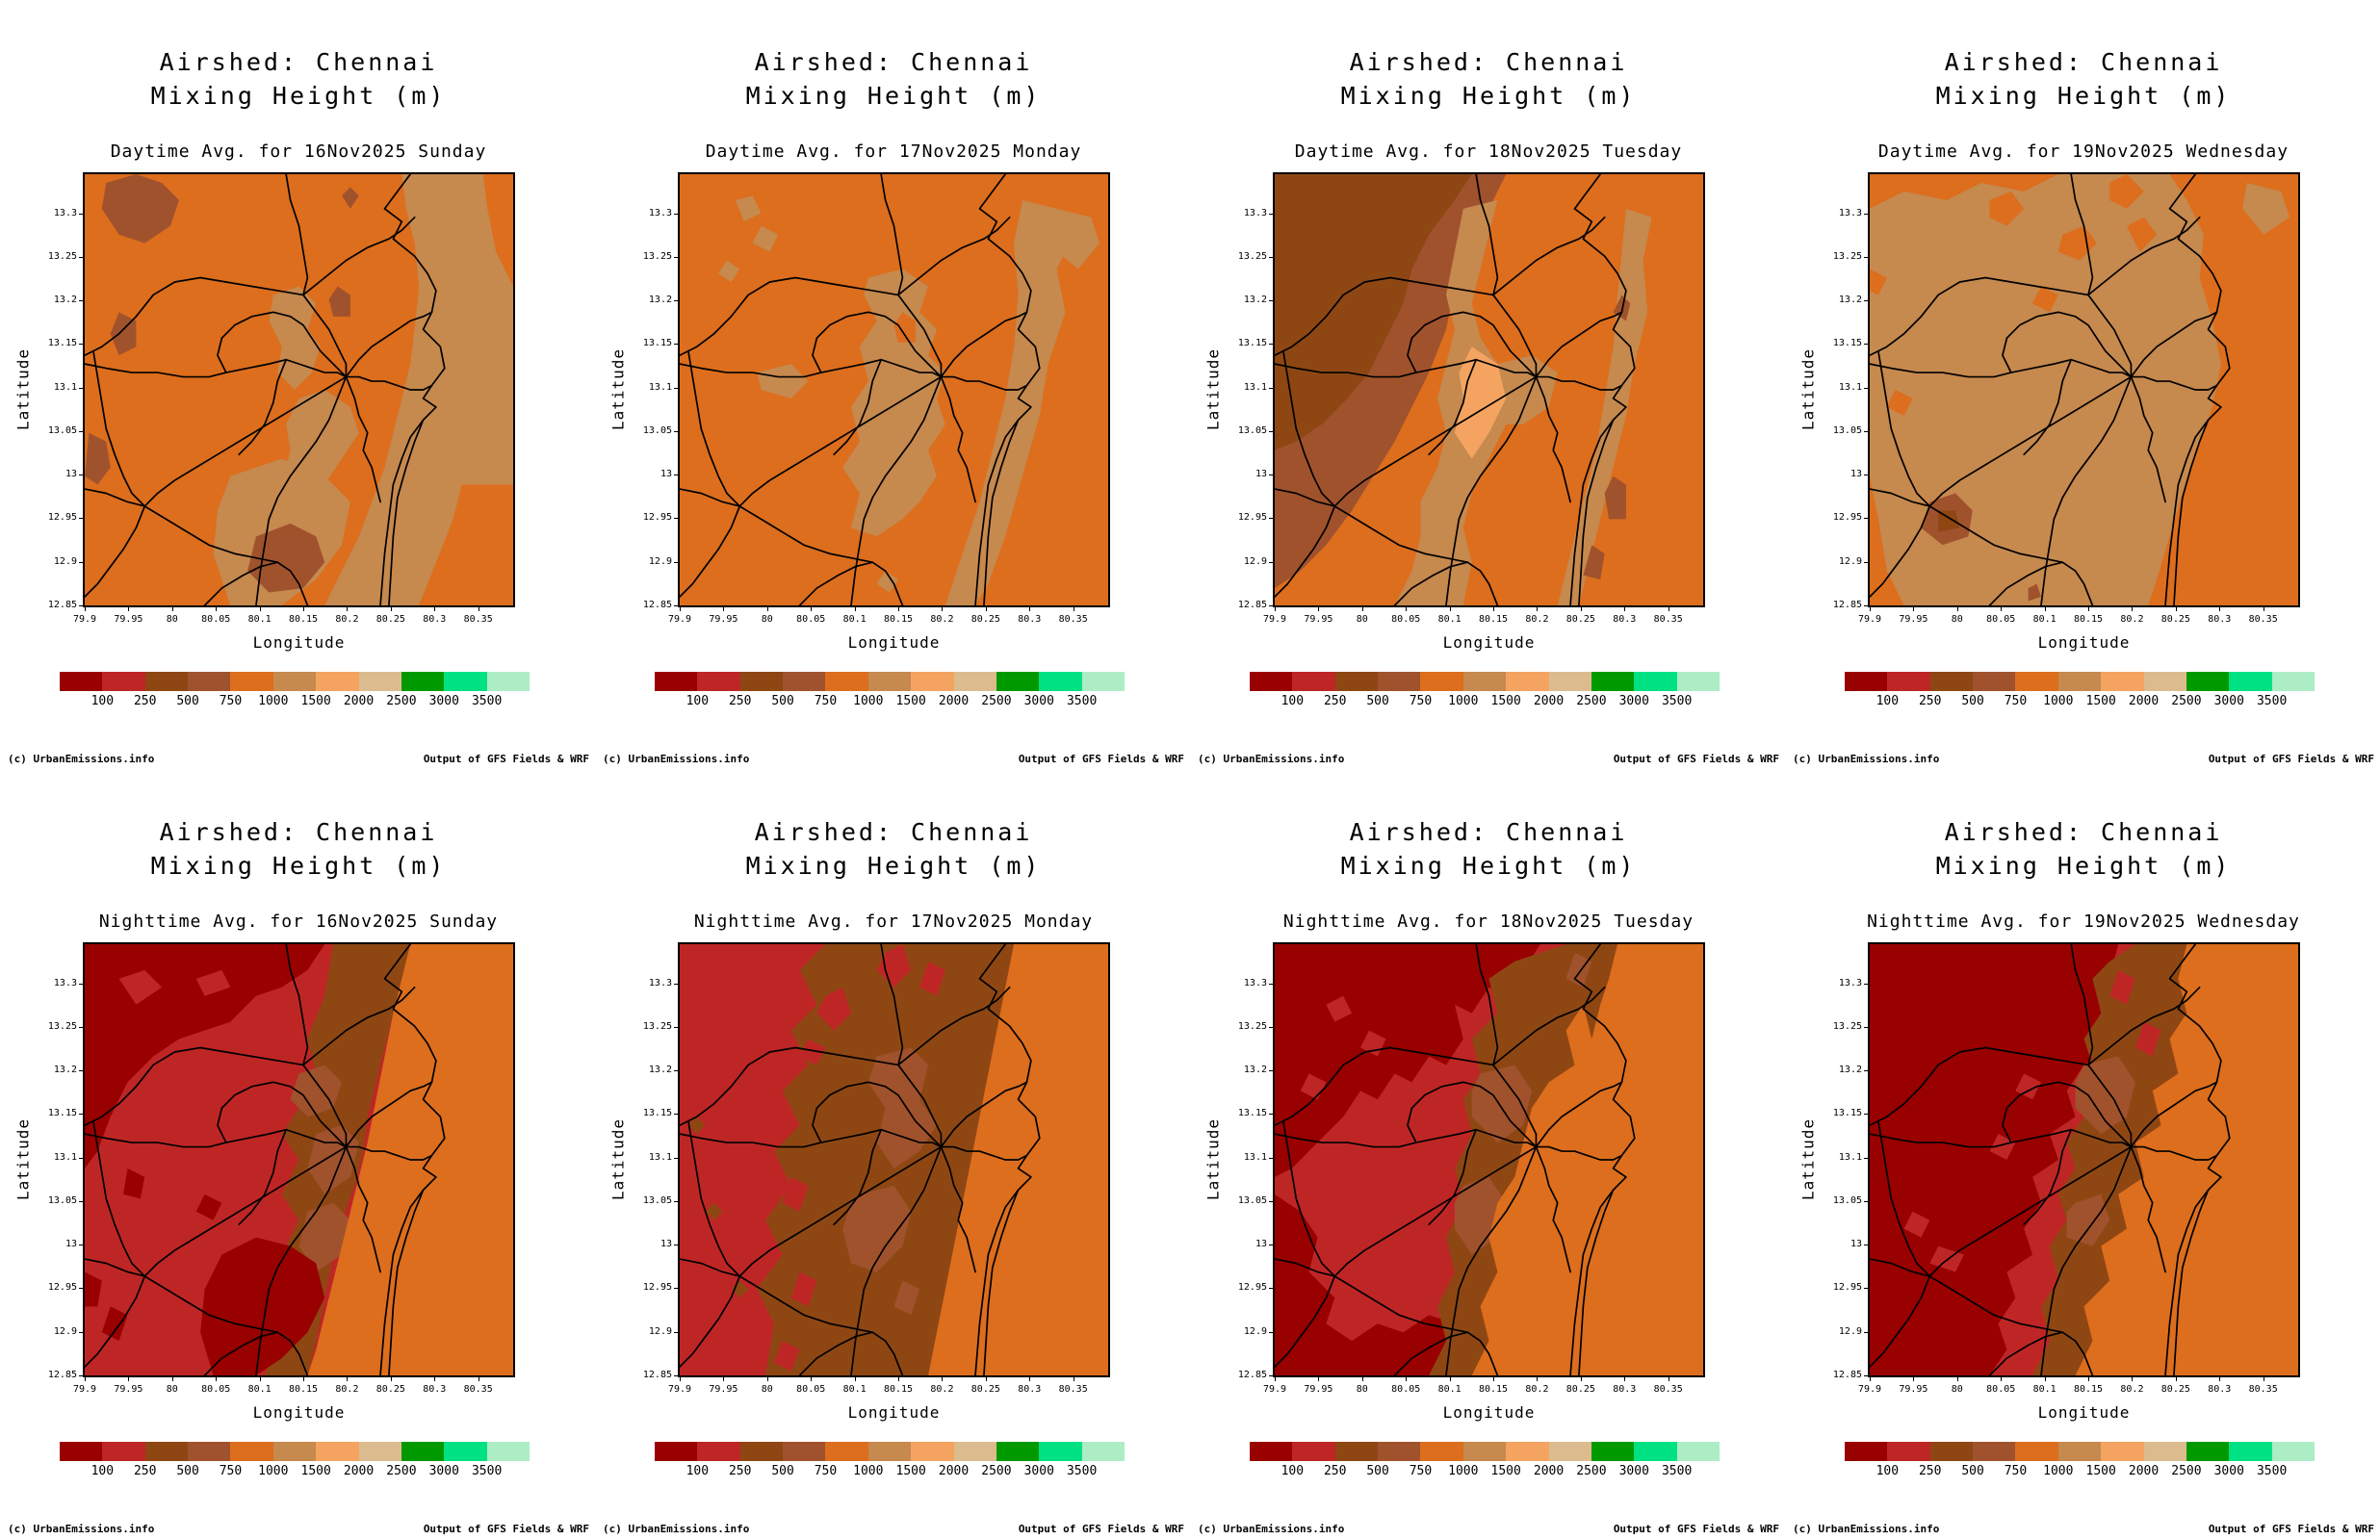 The width and height of the screenshot is (2380, 1540). Describe the element at coordinates (1335, 1471) in the screenshot. I see `colorbar-tick-label: 250` at that location.